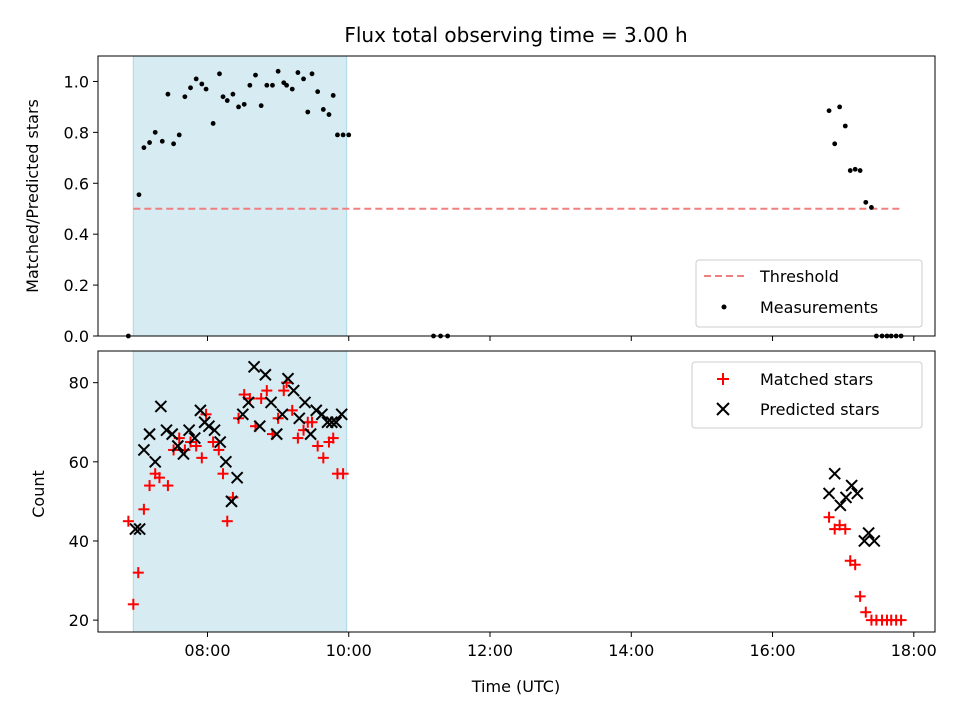  Describe the element at coordinates (560, 338) in the screenshot. I see `top-x-ticks` at that location.